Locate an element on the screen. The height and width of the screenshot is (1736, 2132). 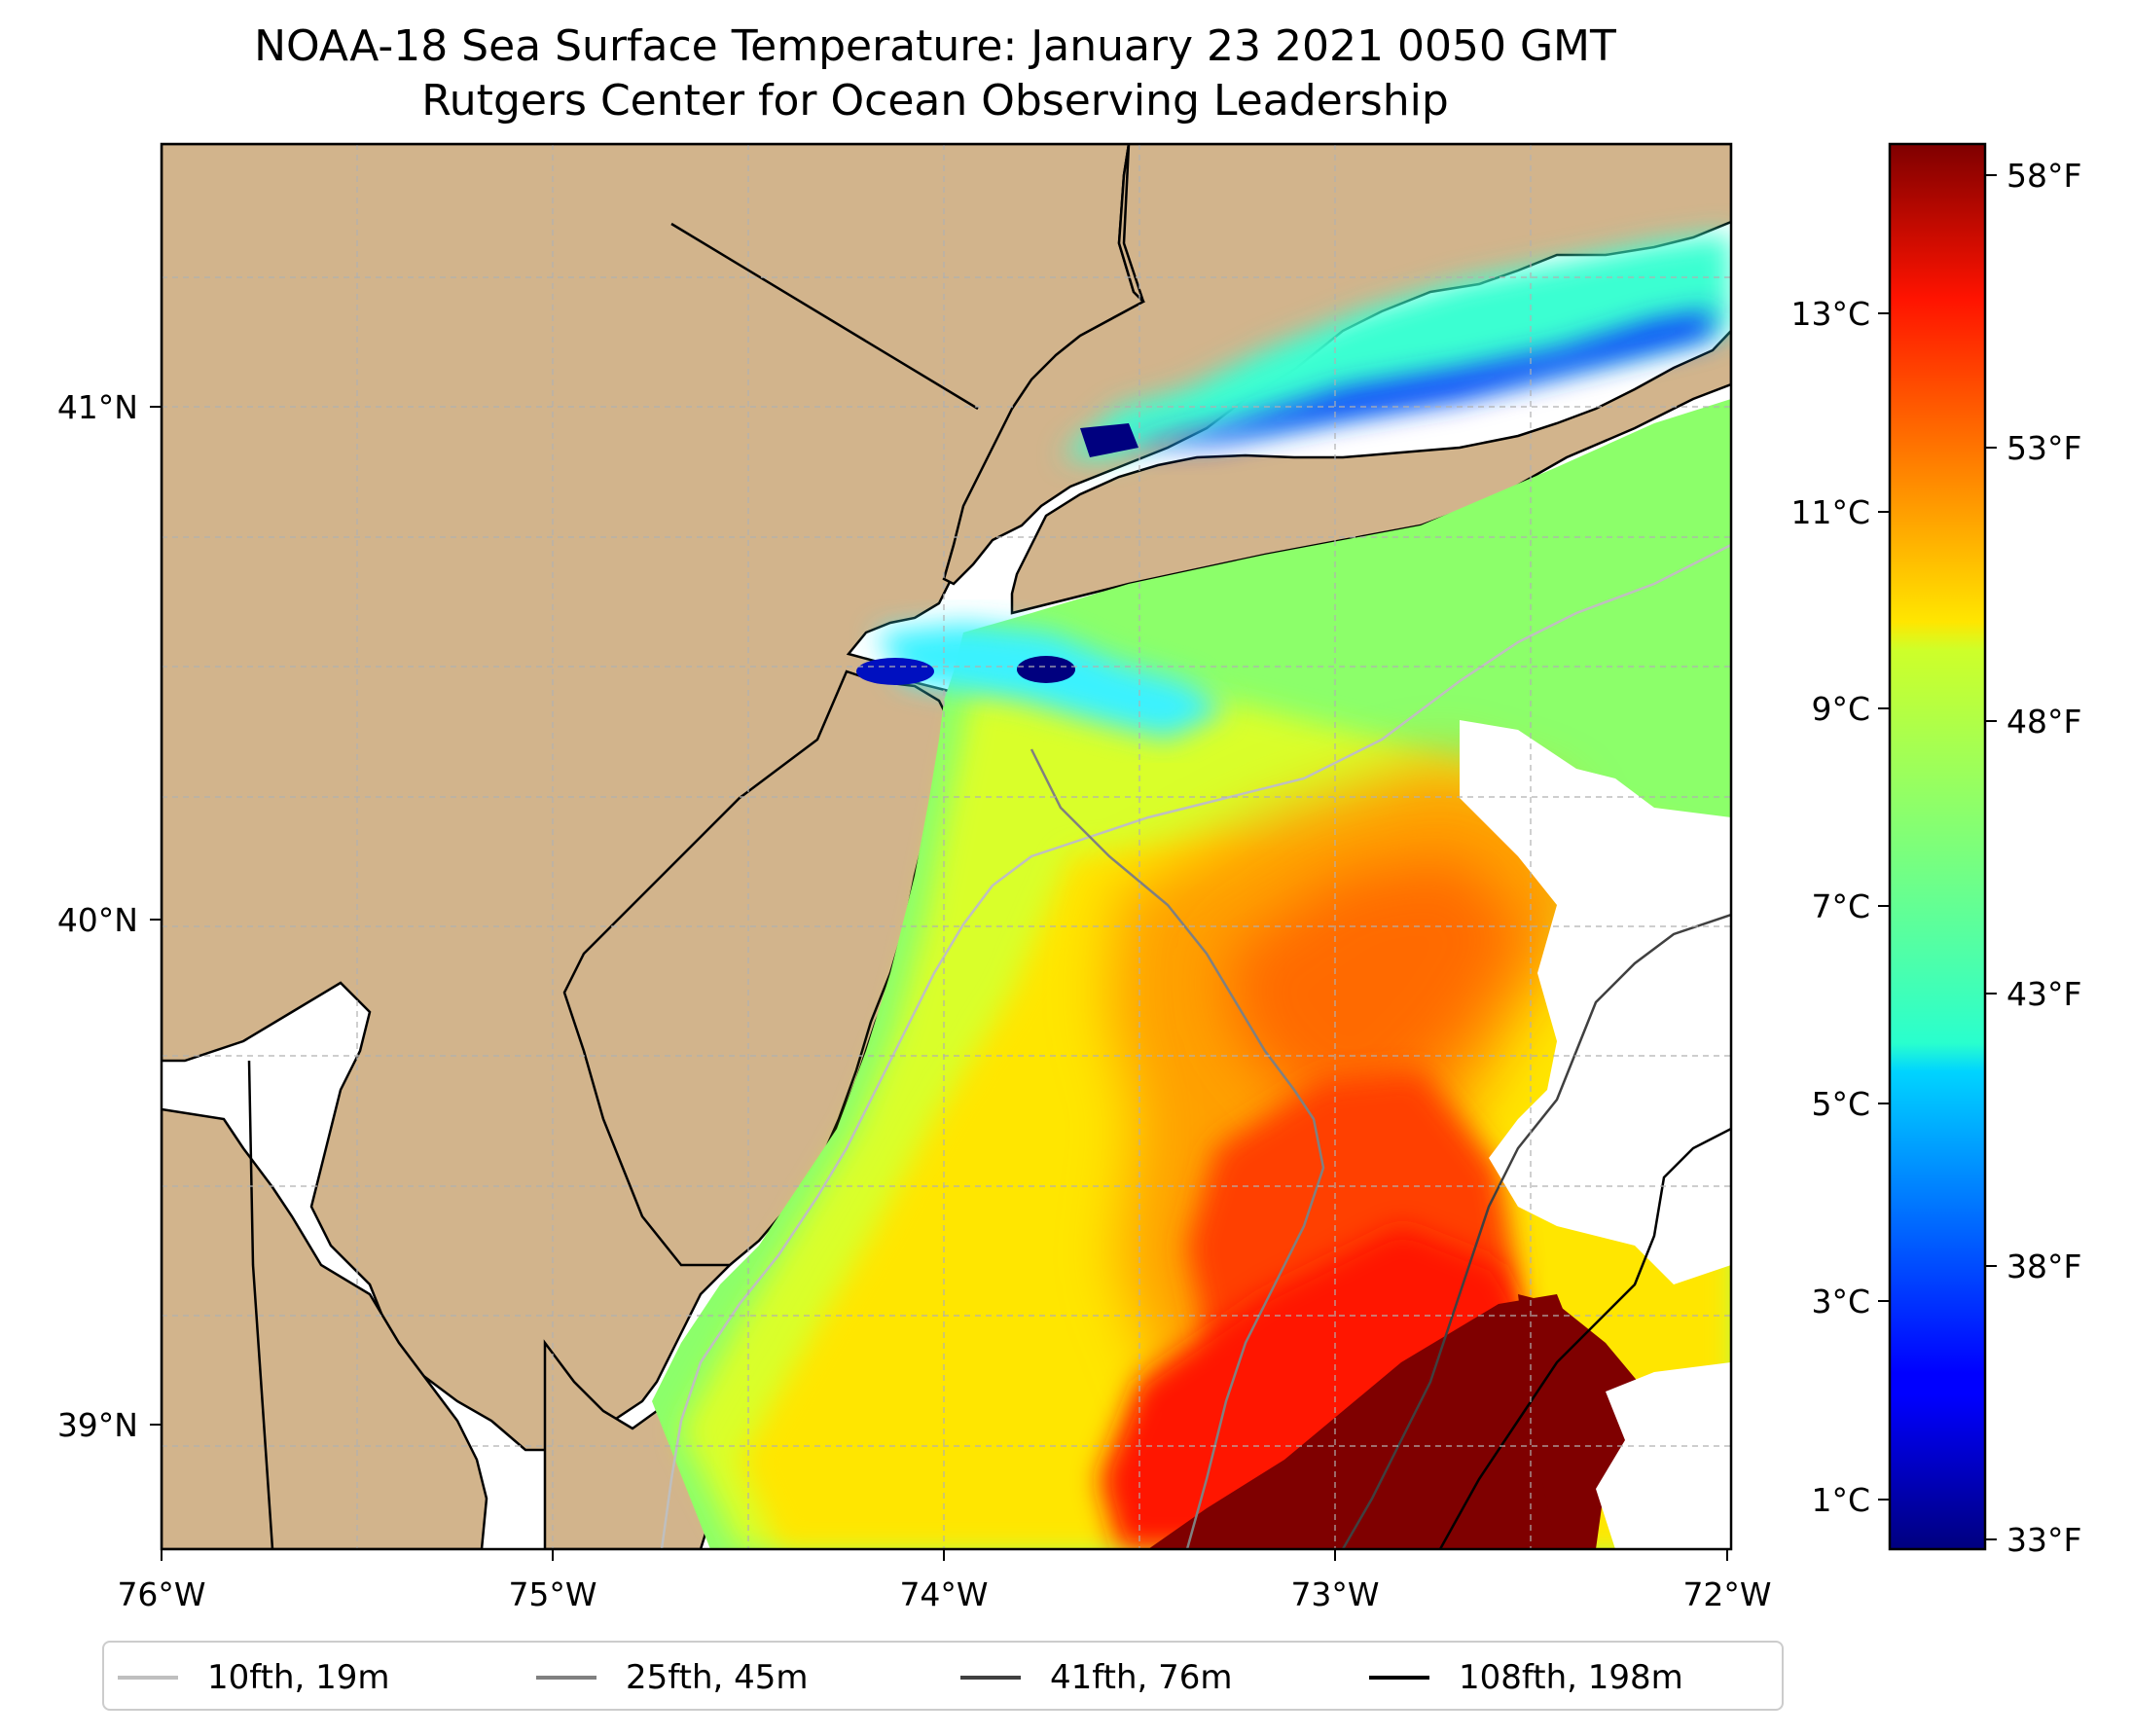
colorbar-ticks-right is located at coordinates (1991, 857).